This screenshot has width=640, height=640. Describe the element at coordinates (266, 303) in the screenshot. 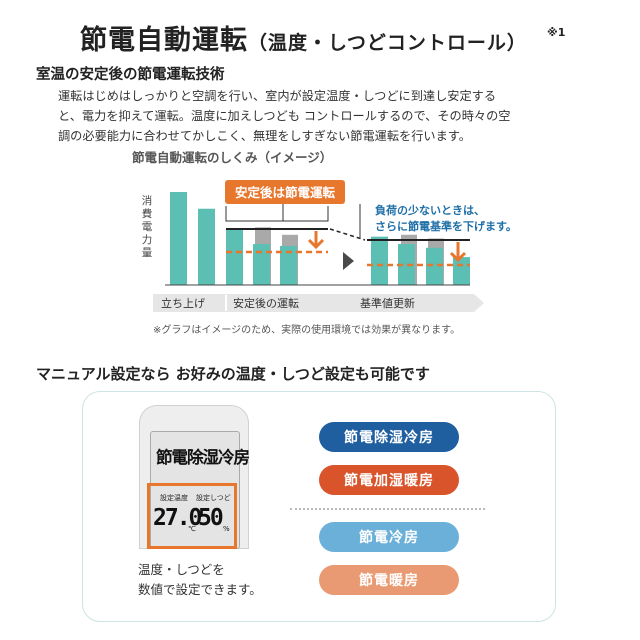

I see `phase-label-stable: 安定後の運転` at that location.